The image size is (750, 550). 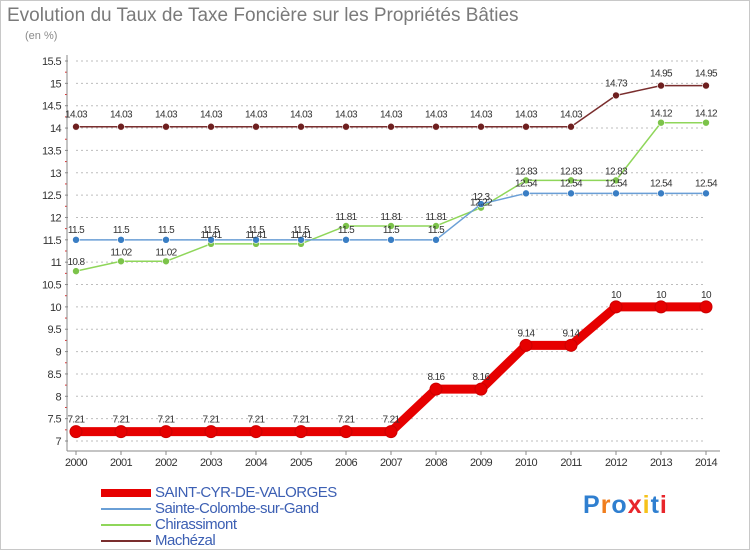 I want to click on data-label: 12.22, so click(x=481, y=203).